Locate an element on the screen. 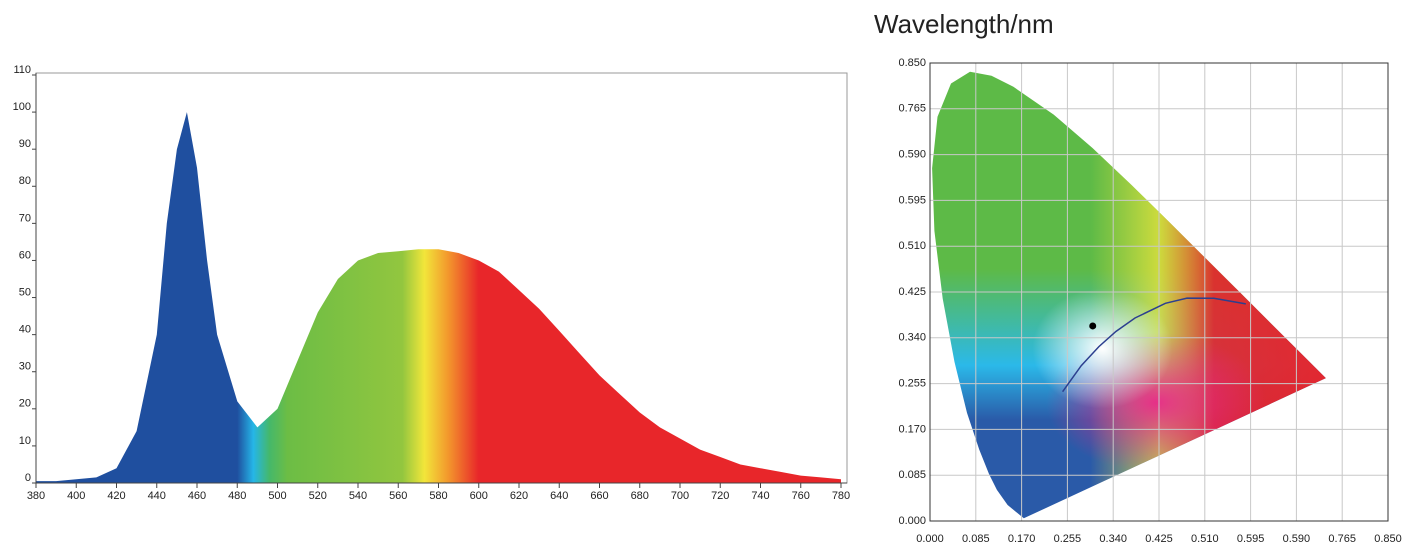  y-tick-label: 0.850 is located at coordinates (912, 63).